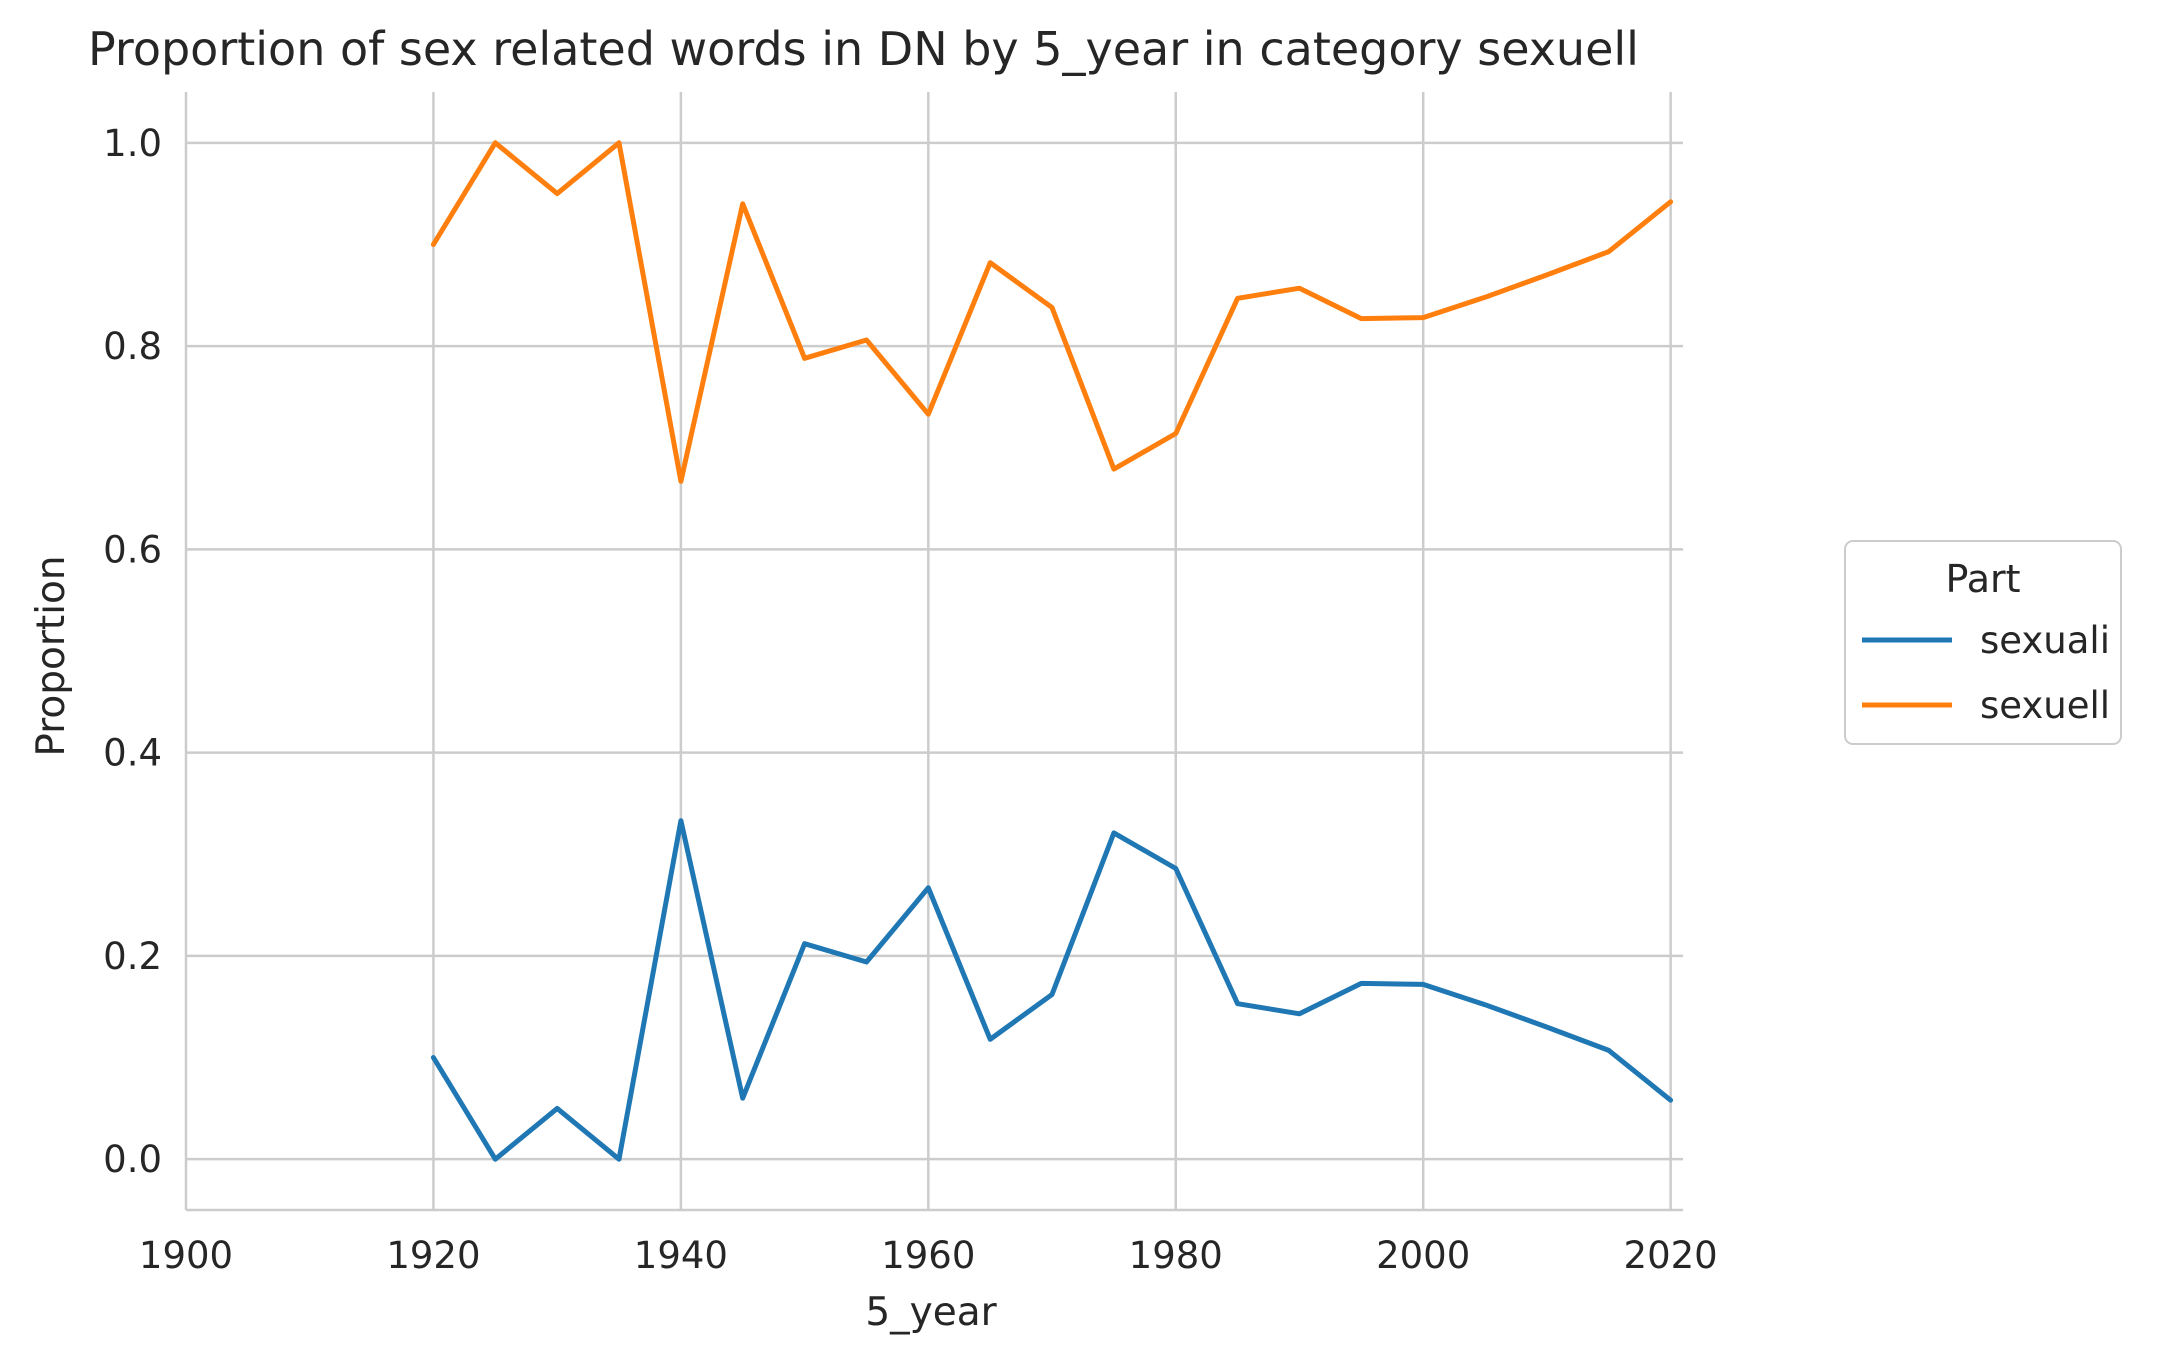 Image resolution: width=2161 pixels, height=1361 pixels. What do you see at coordinates (132, 346) in the screenshot?
I see `y-tick-label-0.8: 0.8` at bounding box center [132, 346].